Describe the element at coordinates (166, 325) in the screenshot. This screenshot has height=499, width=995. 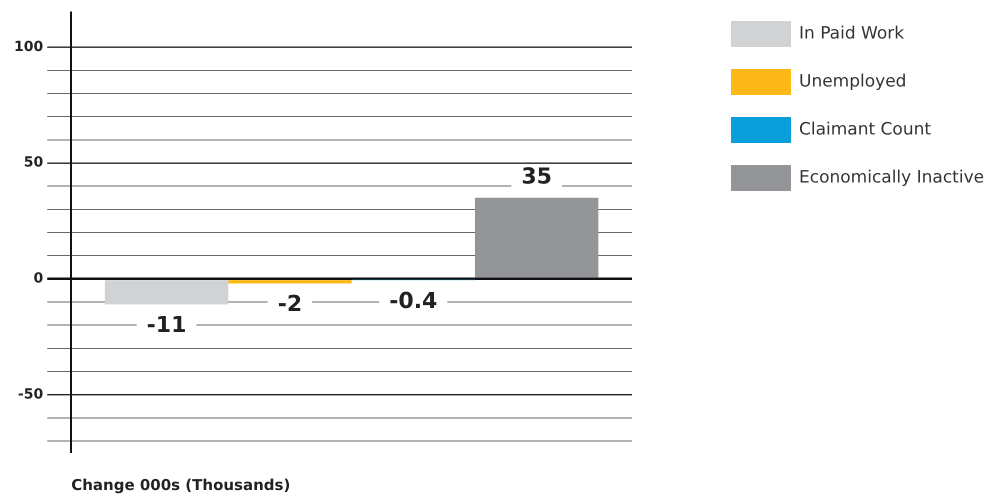
I see `data-label: -11` at that location.